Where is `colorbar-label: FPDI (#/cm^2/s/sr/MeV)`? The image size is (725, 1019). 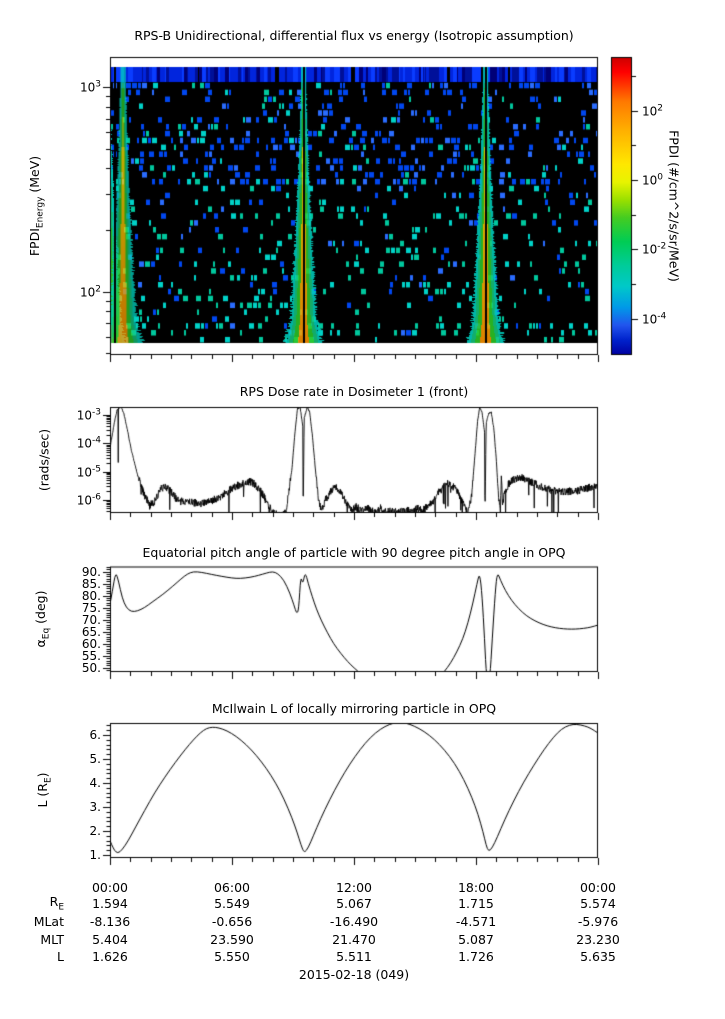 colorbar-label: FPDI (#/cm^2/s/sr/MeV) is located at coordinates (674, 206).